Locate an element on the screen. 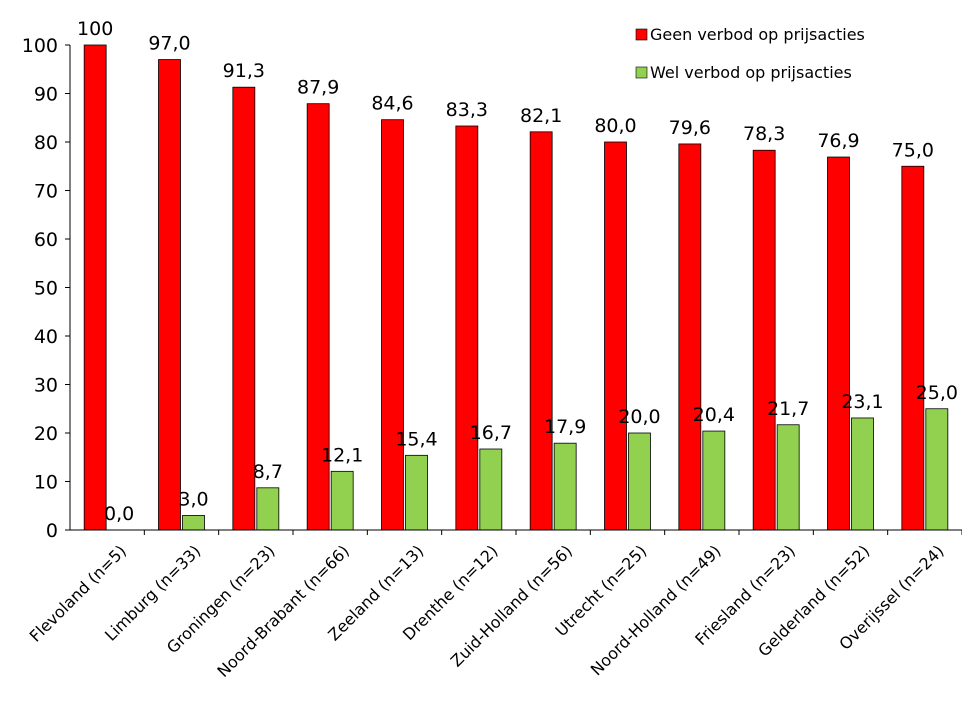 The width and height of the screenshot is (962, 701). data-label: 12,1 is located at coordinates (342, 455).